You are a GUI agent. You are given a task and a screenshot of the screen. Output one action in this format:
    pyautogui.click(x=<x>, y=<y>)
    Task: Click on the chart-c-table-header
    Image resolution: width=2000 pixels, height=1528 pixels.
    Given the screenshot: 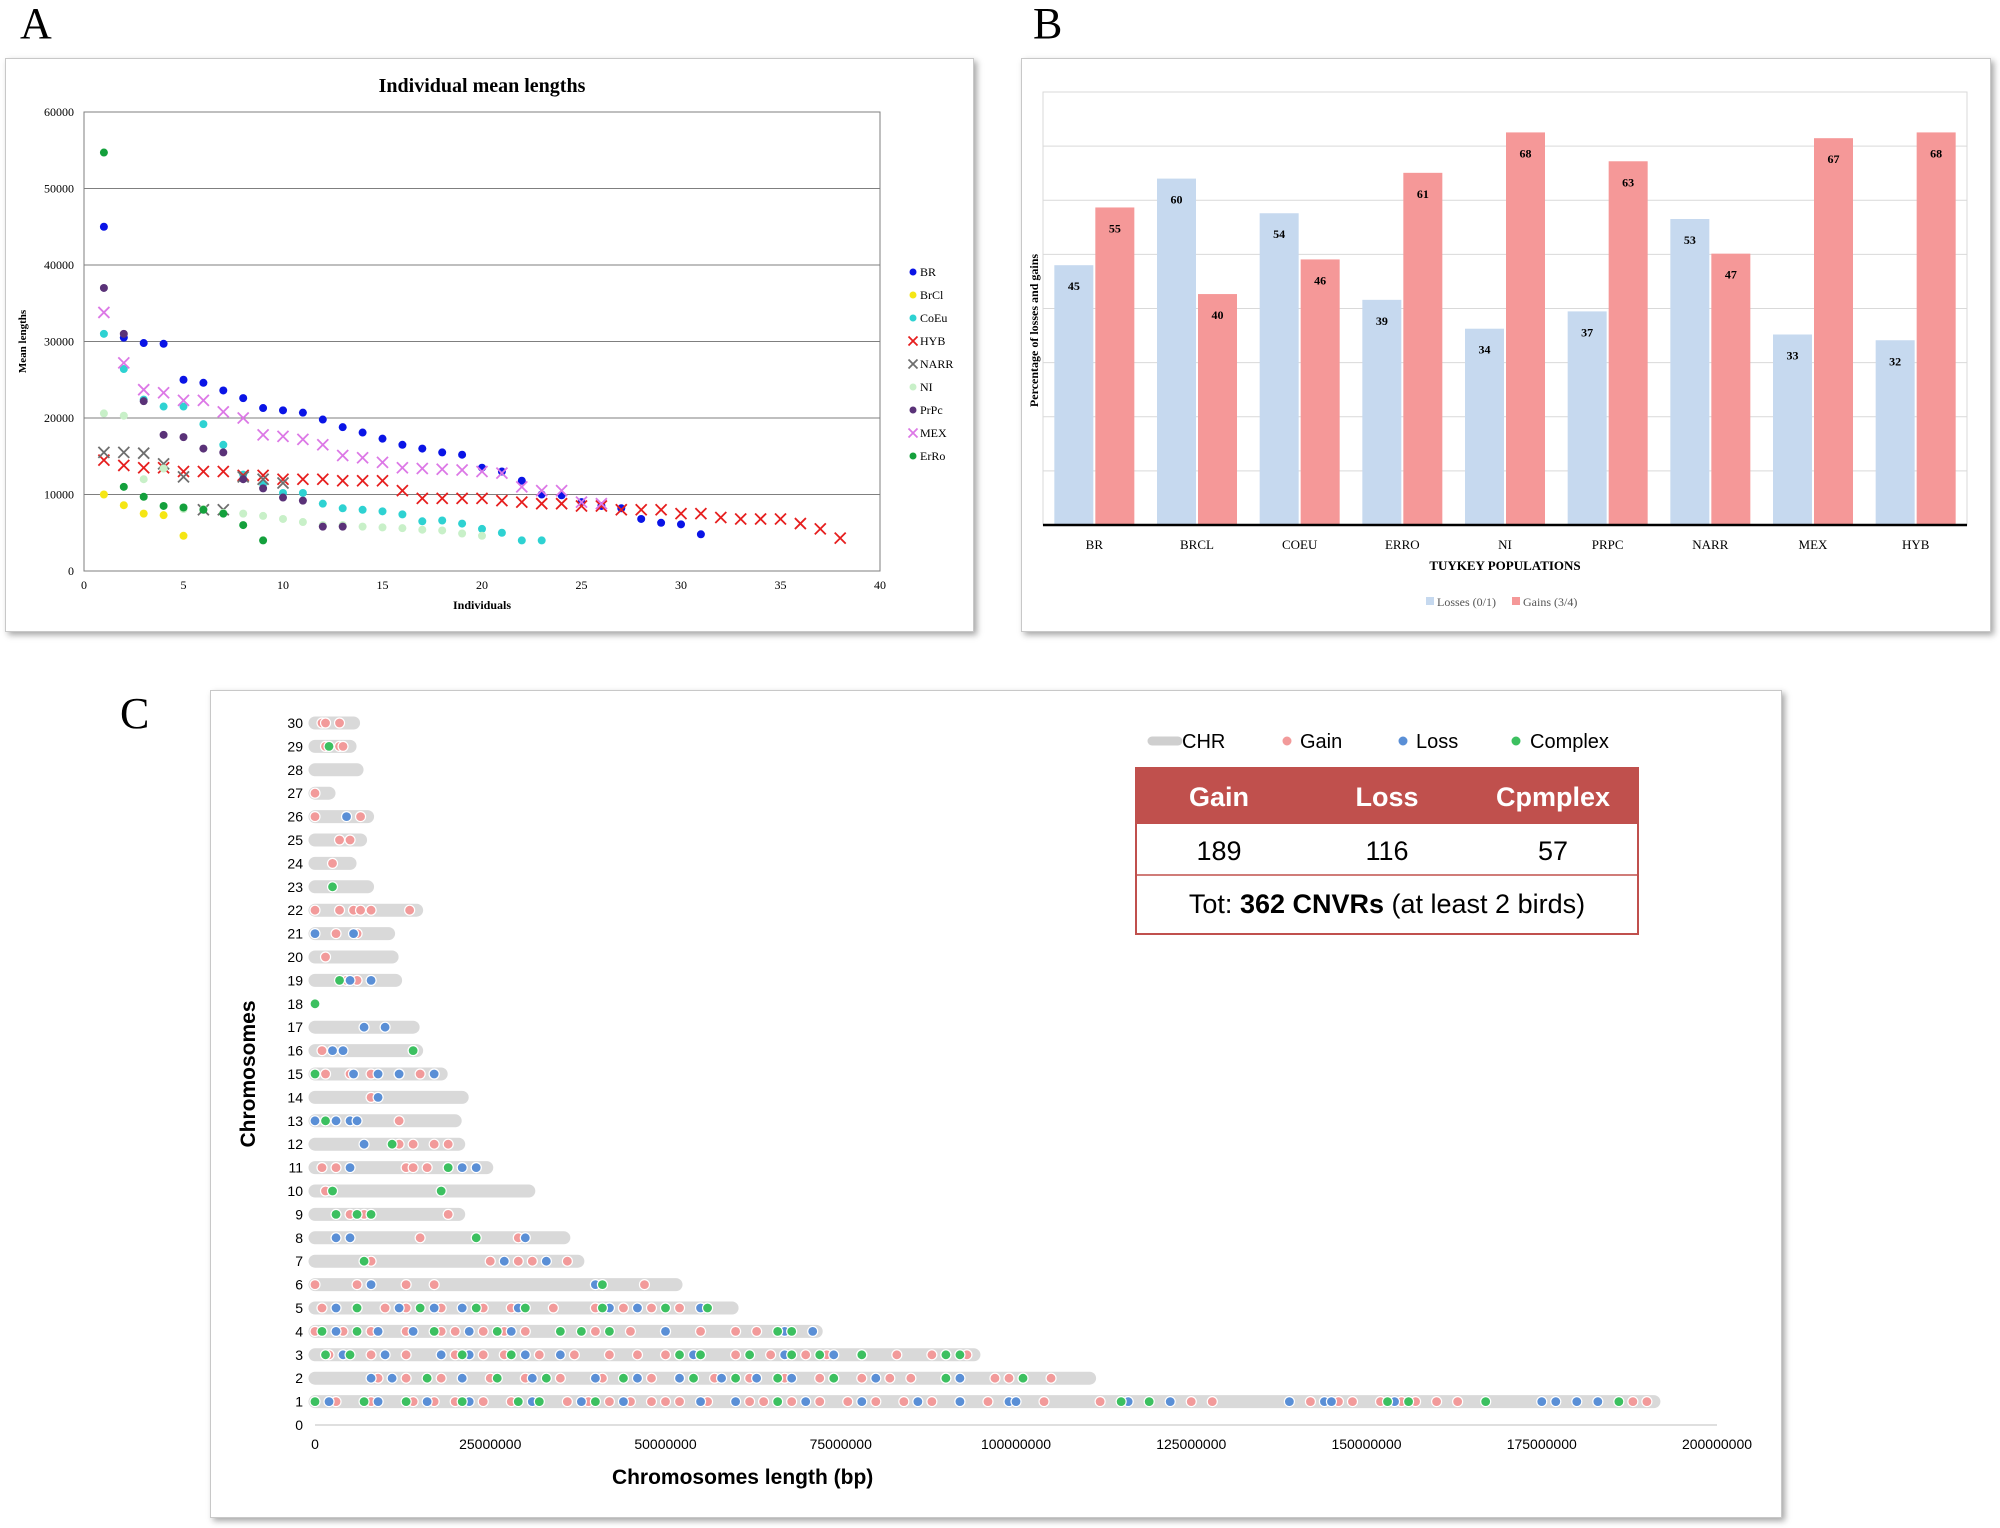 What is the action you would take?
    pyautogui.click(x=1387, y=796)
    